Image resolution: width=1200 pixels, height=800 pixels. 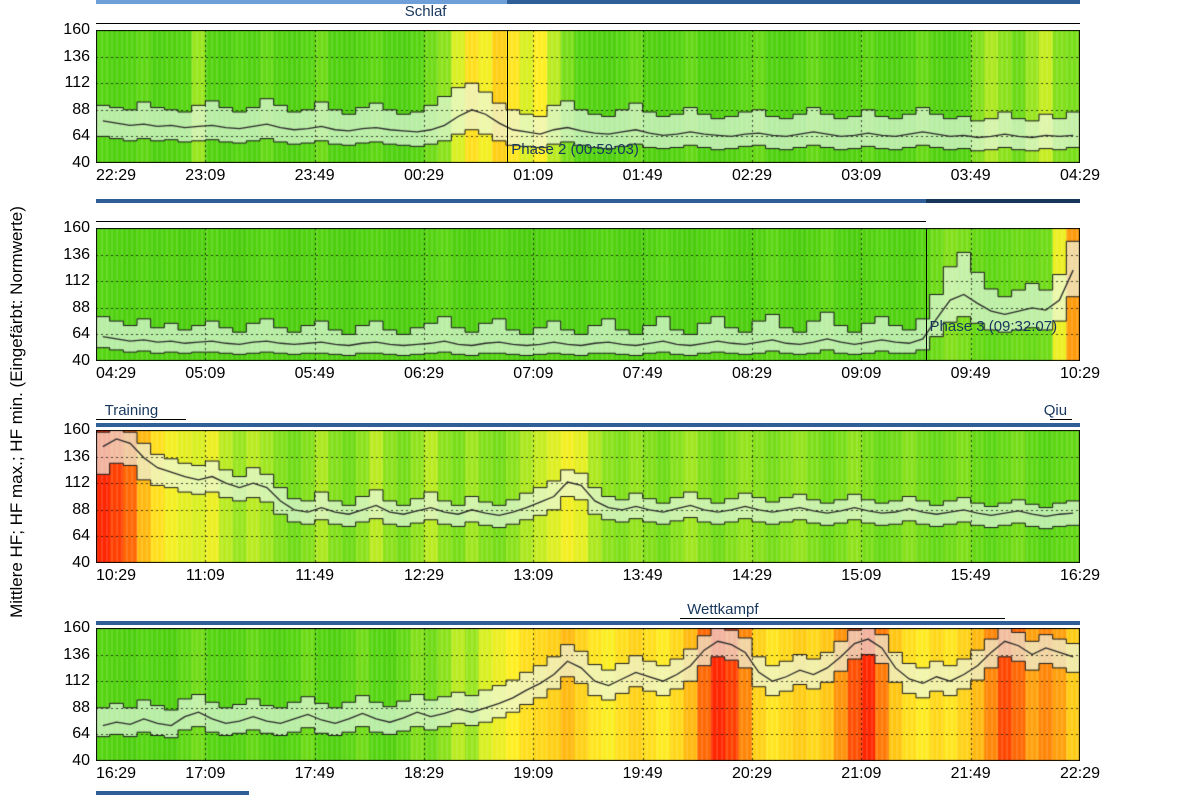 I want to click on x-tick-label: 03:49, so click(x=970, y=175).